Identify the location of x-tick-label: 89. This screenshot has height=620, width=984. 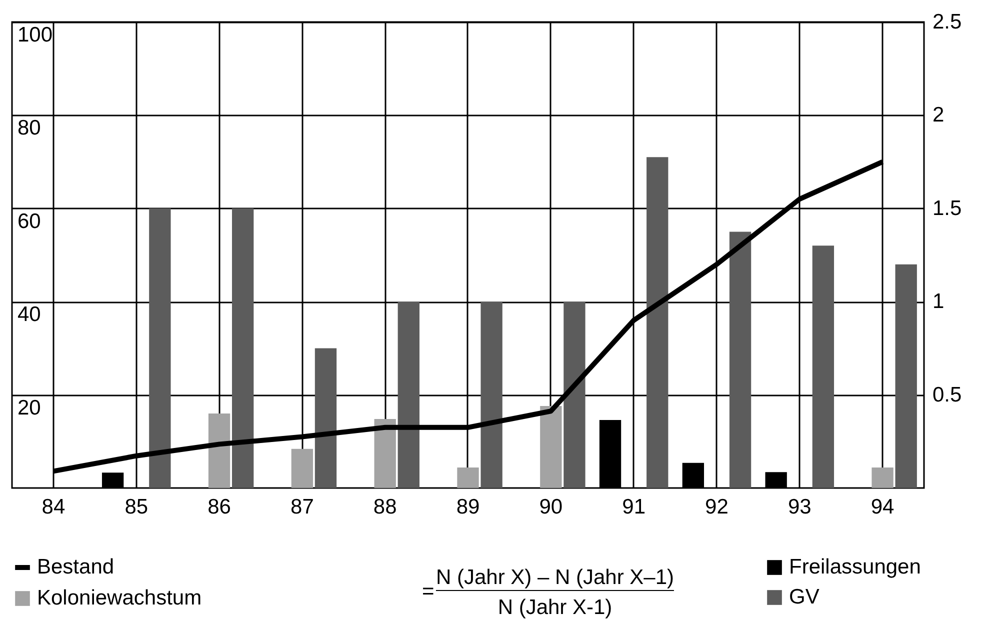
(468, 507).